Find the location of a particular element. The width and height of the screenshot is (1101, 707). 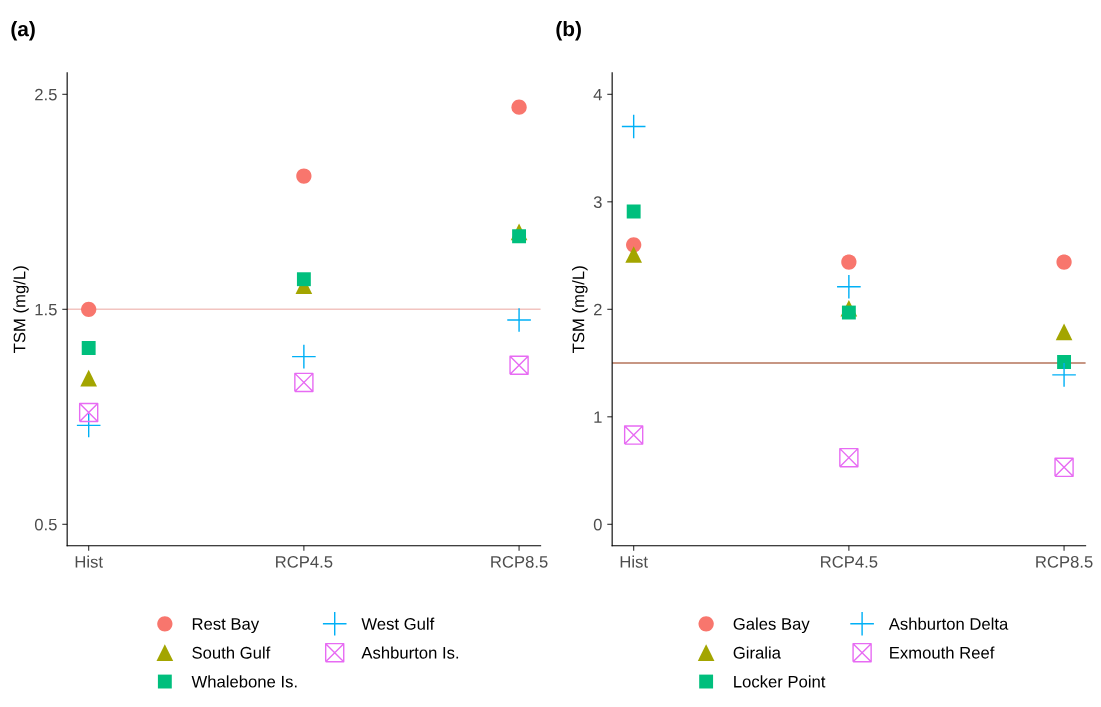

y-tick-label: 2.5 is located at coordinates (46, 94).